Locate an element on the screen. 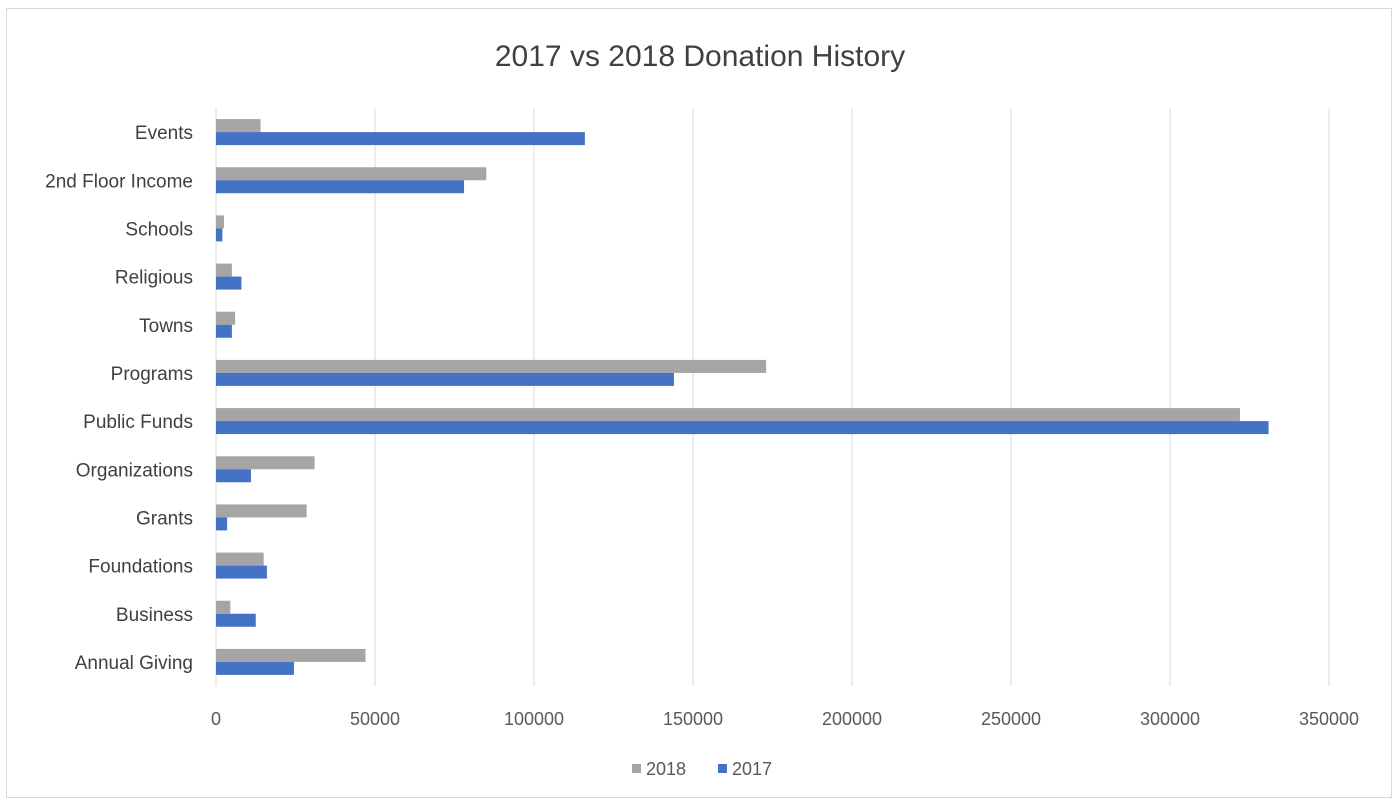  legend-label-2017: 2017 is located at coordinates (752, 769).